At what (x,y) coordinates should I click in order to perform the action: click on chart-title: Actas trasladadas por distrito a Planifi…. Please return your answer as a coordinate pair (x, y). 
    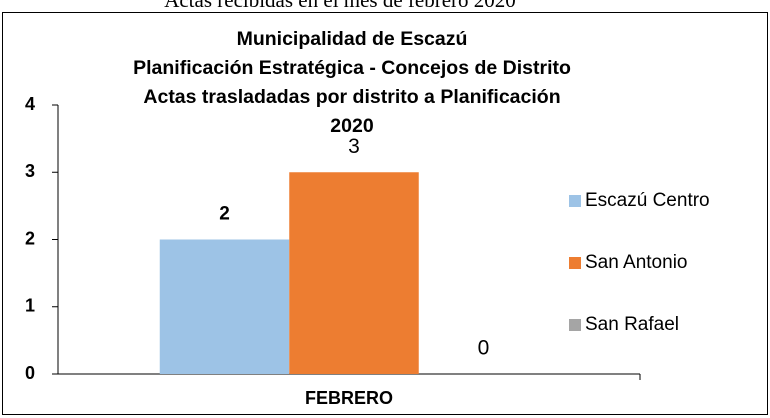
    Looking at the image, I should click on (351, 97).